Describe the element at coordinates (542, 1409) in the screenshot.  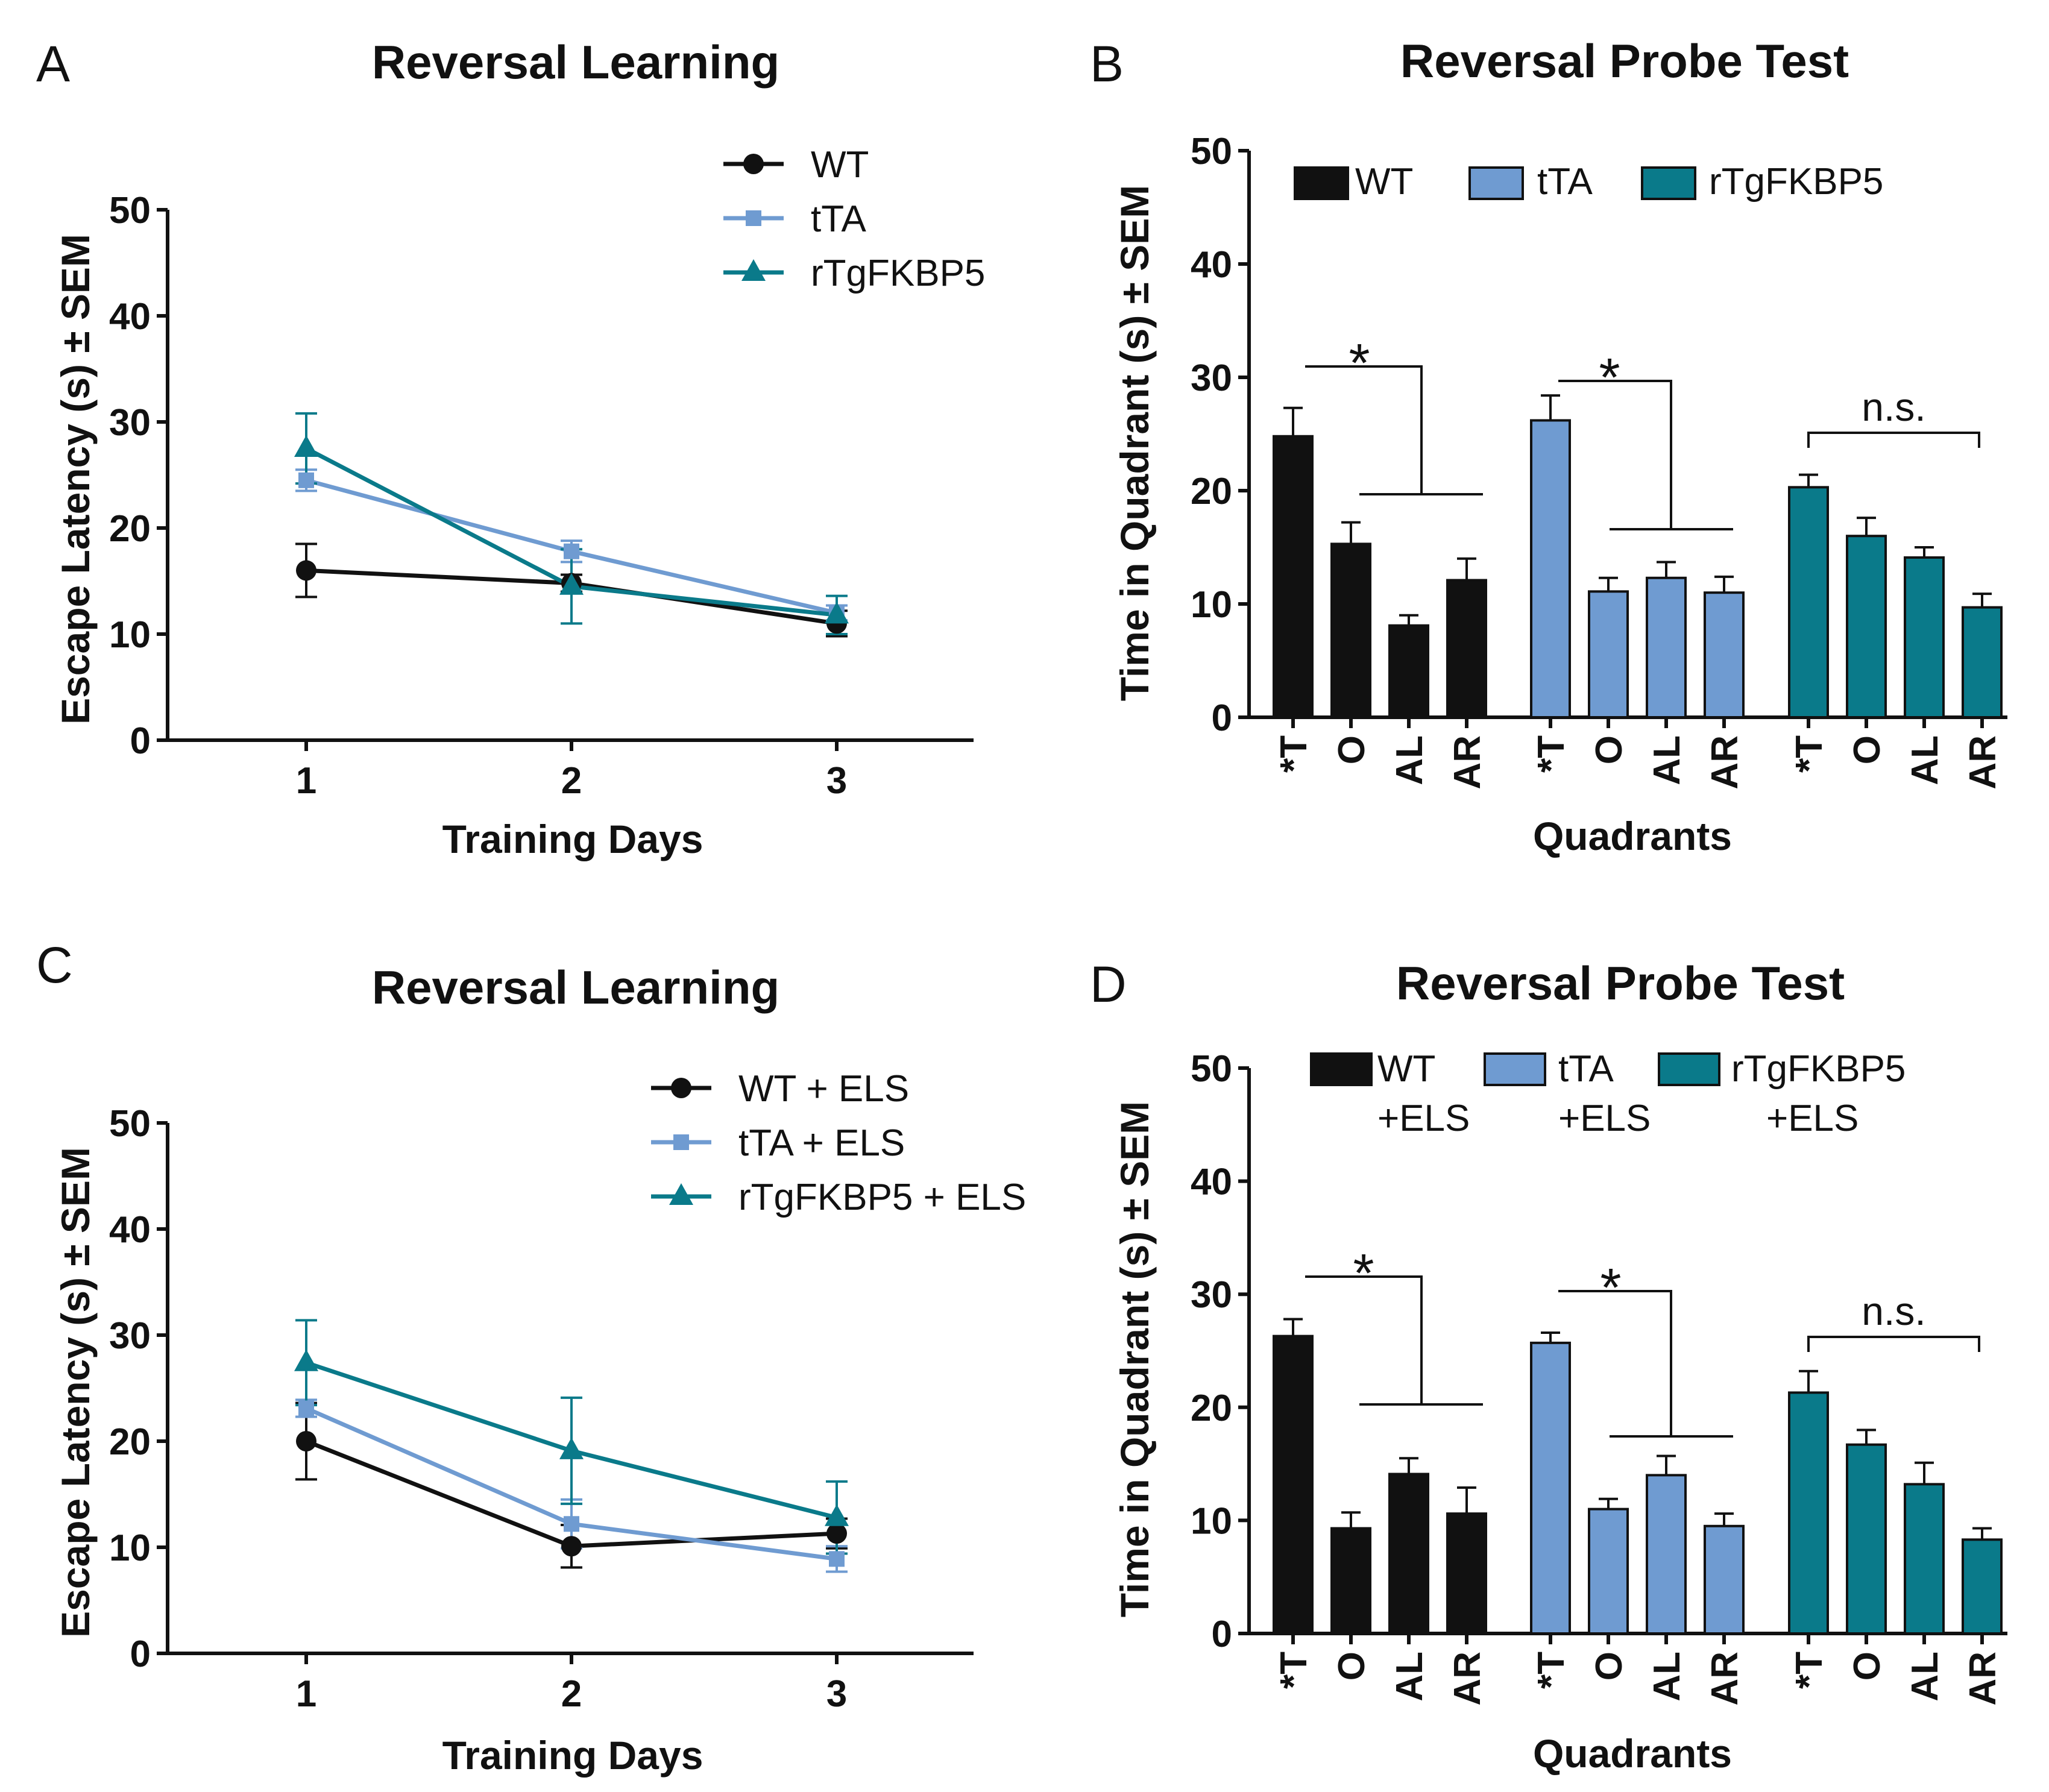
I see `panel-c-ticks: 0 10 20 30 40 50 1 2 3` at that location.